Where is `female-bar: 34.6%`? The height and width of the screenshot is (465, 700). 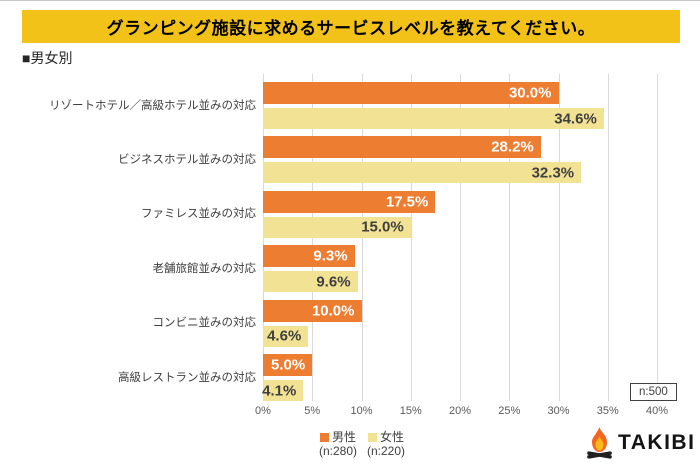 female-bar: 34.6% is located at coordinates (433, 118).